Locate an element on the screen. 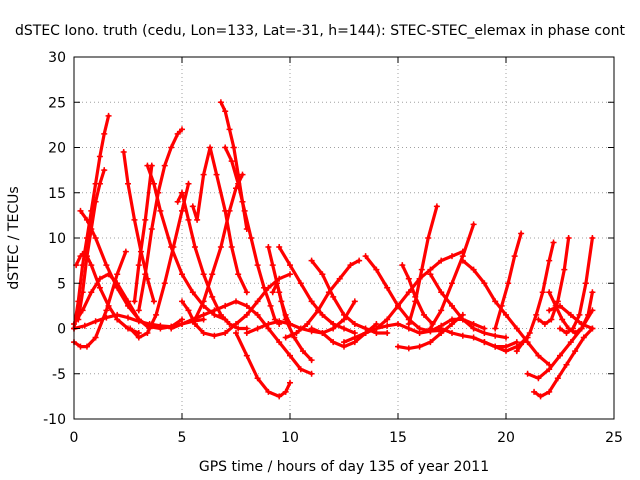 Image resolution: width=640 pixels, height=480 pixels. x-tick-label: 20 is located at coordinates (506, 438).